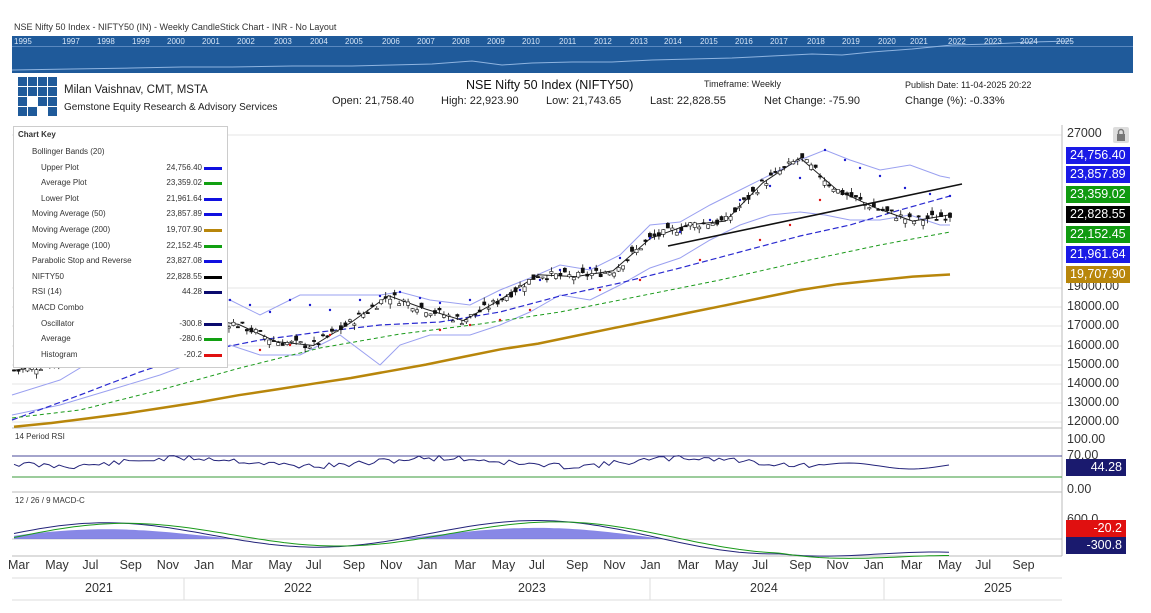 This screenshot has height=613, width=1151. What do you see at coordinates (184, 245) in the screenshot?
I see `key-row-value: 22,152.45` at bounding box center [184, 245].